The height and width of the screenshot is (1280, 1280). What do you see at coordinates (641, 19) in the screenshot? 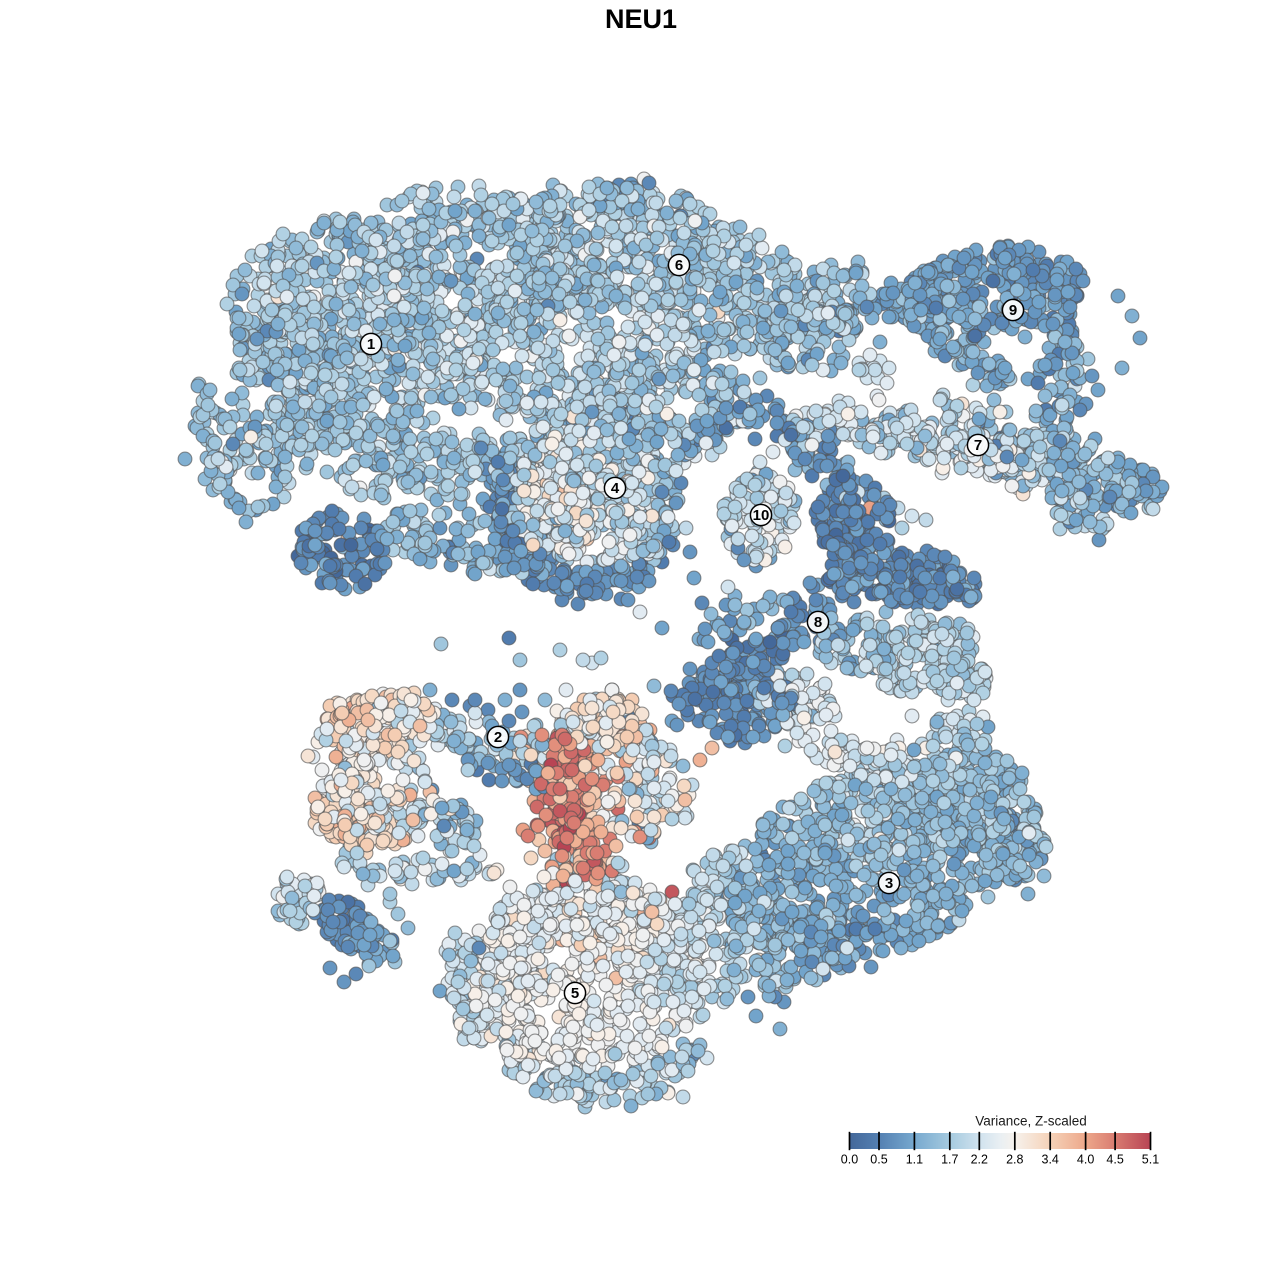
I see `svg-text: NEU1` at bounding box center [641, 19].